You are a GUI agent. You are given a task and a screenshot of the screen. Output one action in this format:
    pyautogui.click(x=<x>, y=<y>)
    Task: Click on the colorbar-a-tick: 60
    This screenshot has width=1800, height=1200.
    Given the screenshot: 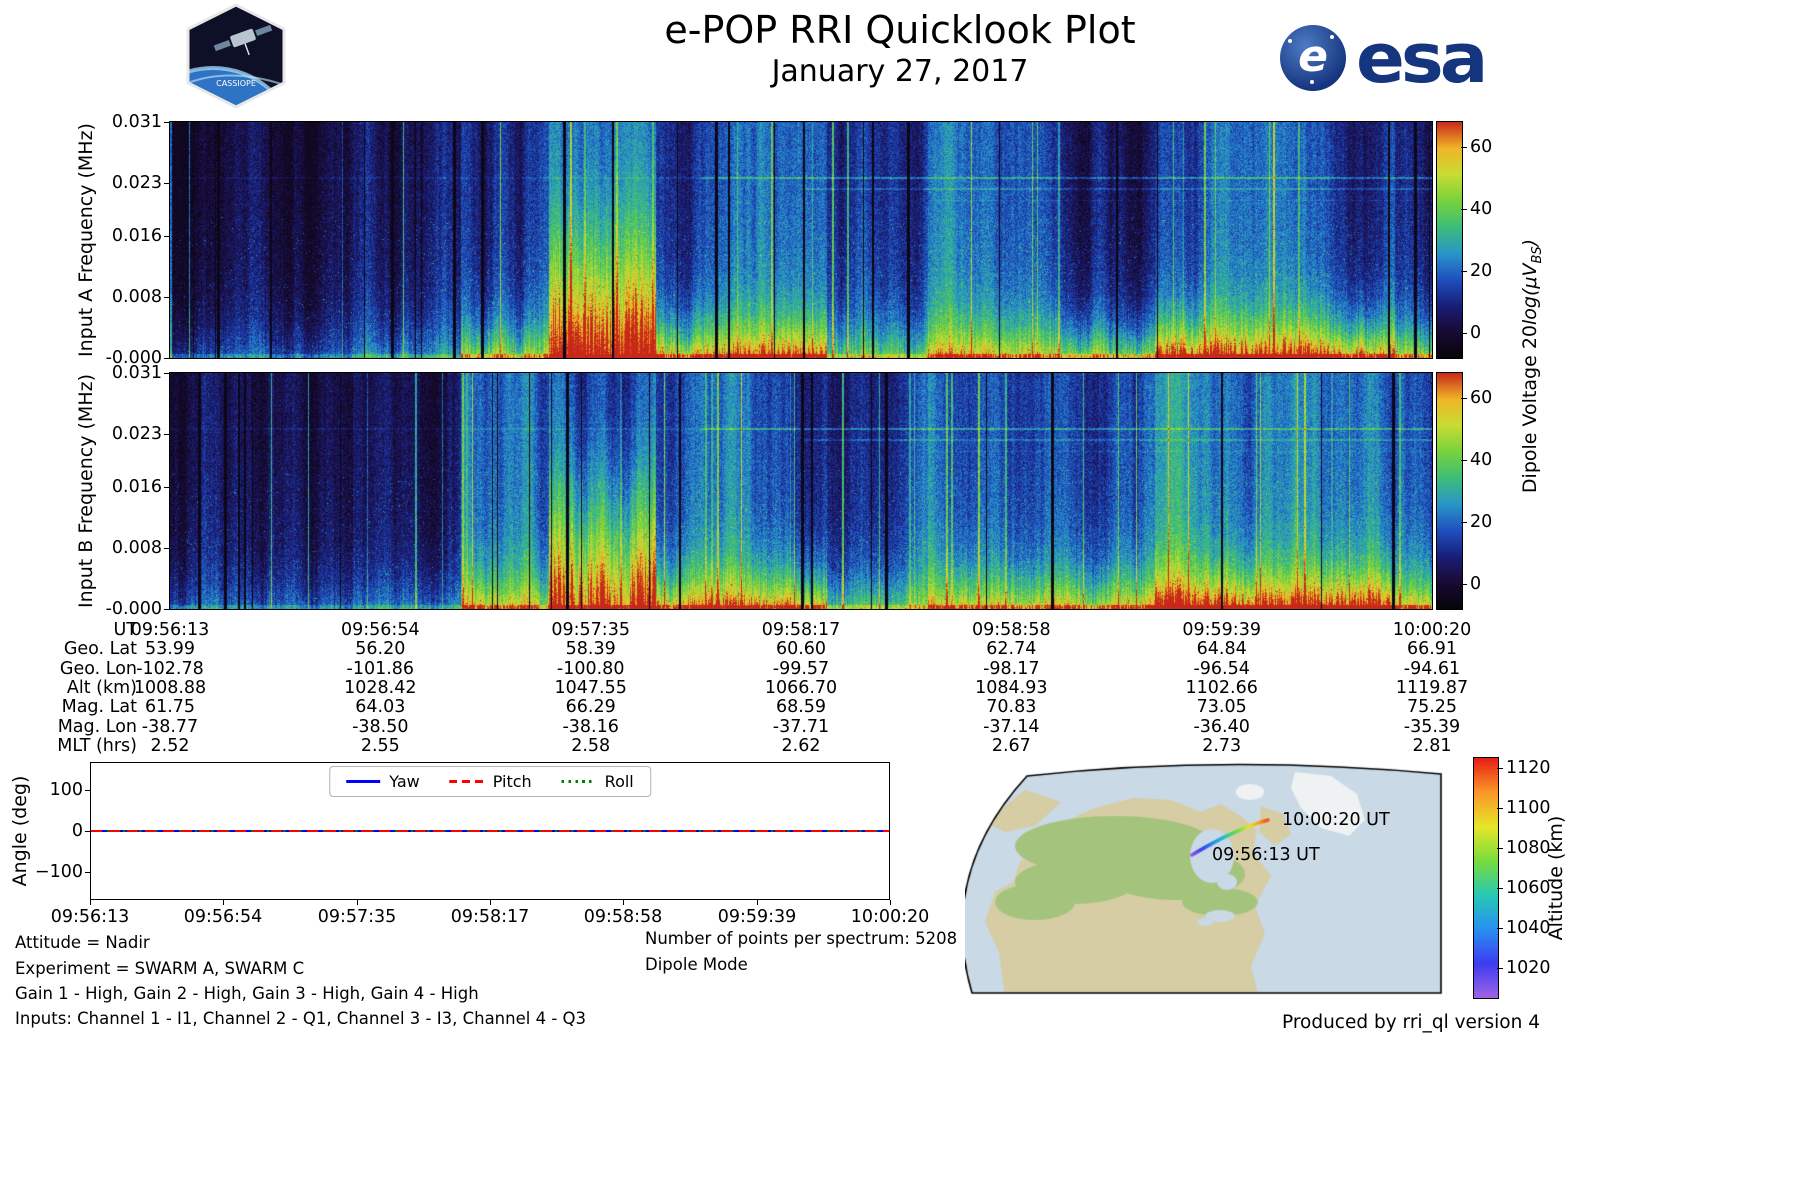 What is the action you would take?
    pyautogui.click(x=1490, y=147)
    